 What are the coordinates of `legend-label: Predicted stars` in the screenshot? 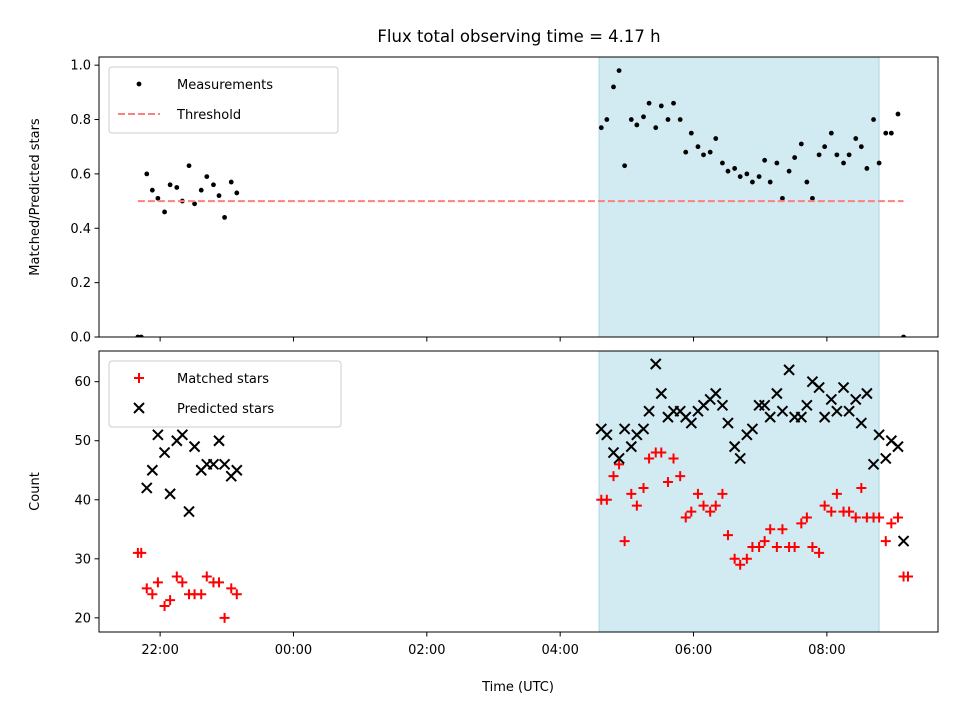 It's located at (225, 409).